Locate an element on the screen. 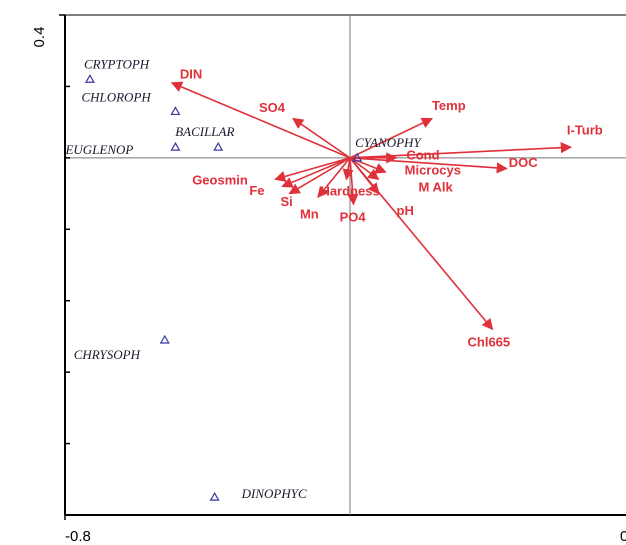  variable-label: Hardness is located at coordinates (349, 191).